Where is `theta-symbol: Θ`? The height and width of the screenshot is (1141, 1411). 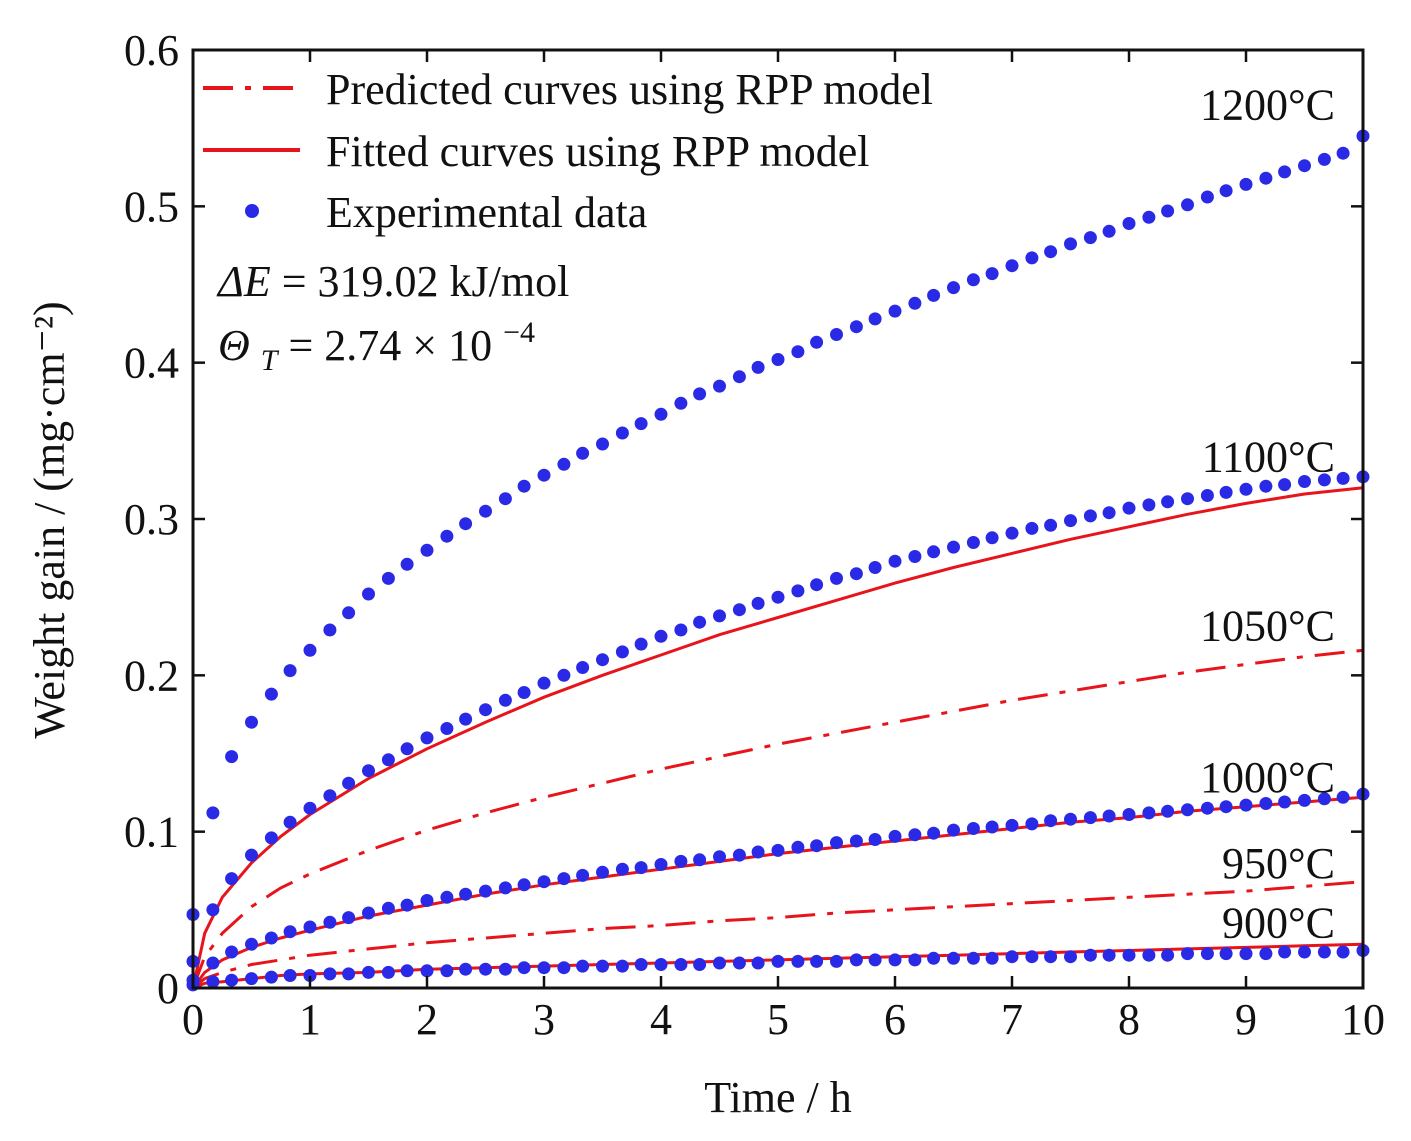 theta-symbol: Θ is located at coordinates (234, 345).